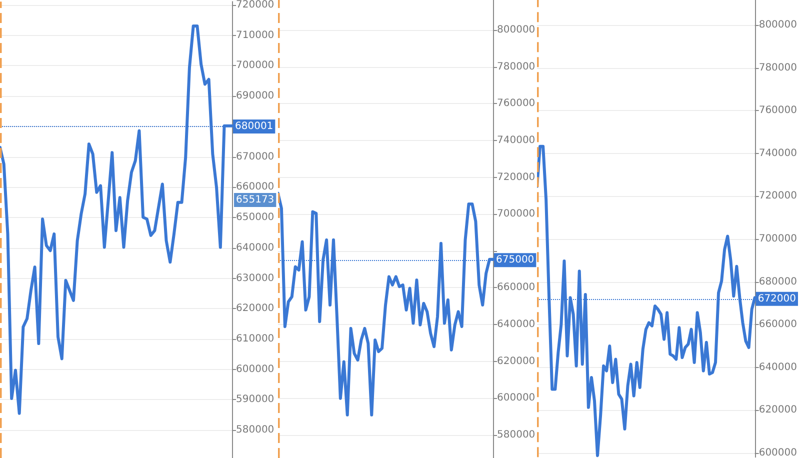  I want to click on y-tick-label: 670000, so click(255, 156).